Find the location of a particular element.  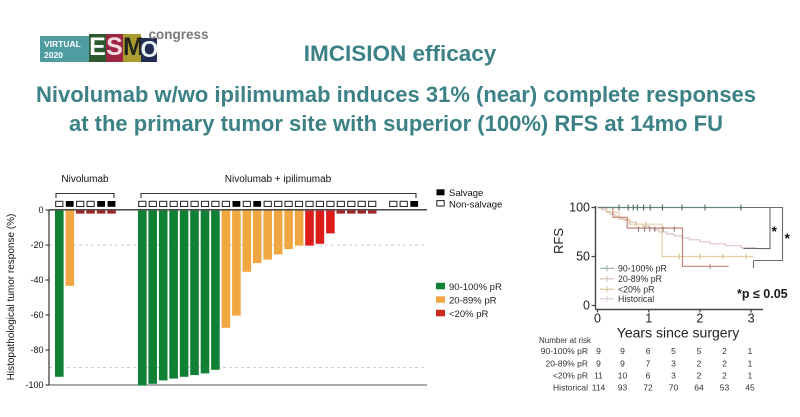

svg-text: 100 is located at coordinates (579, 208).